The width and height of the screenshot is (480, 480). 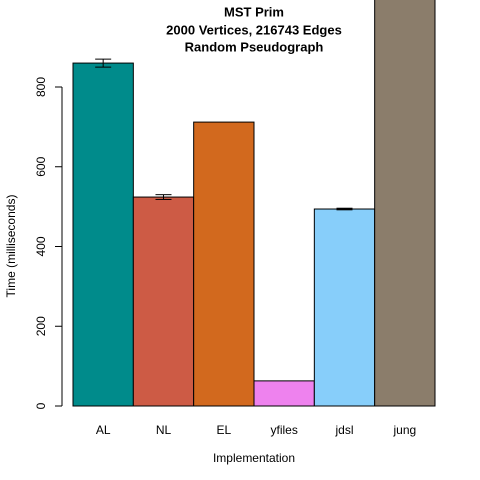 I want to click on x-tick-label: EL, so click(x=223, y=430).